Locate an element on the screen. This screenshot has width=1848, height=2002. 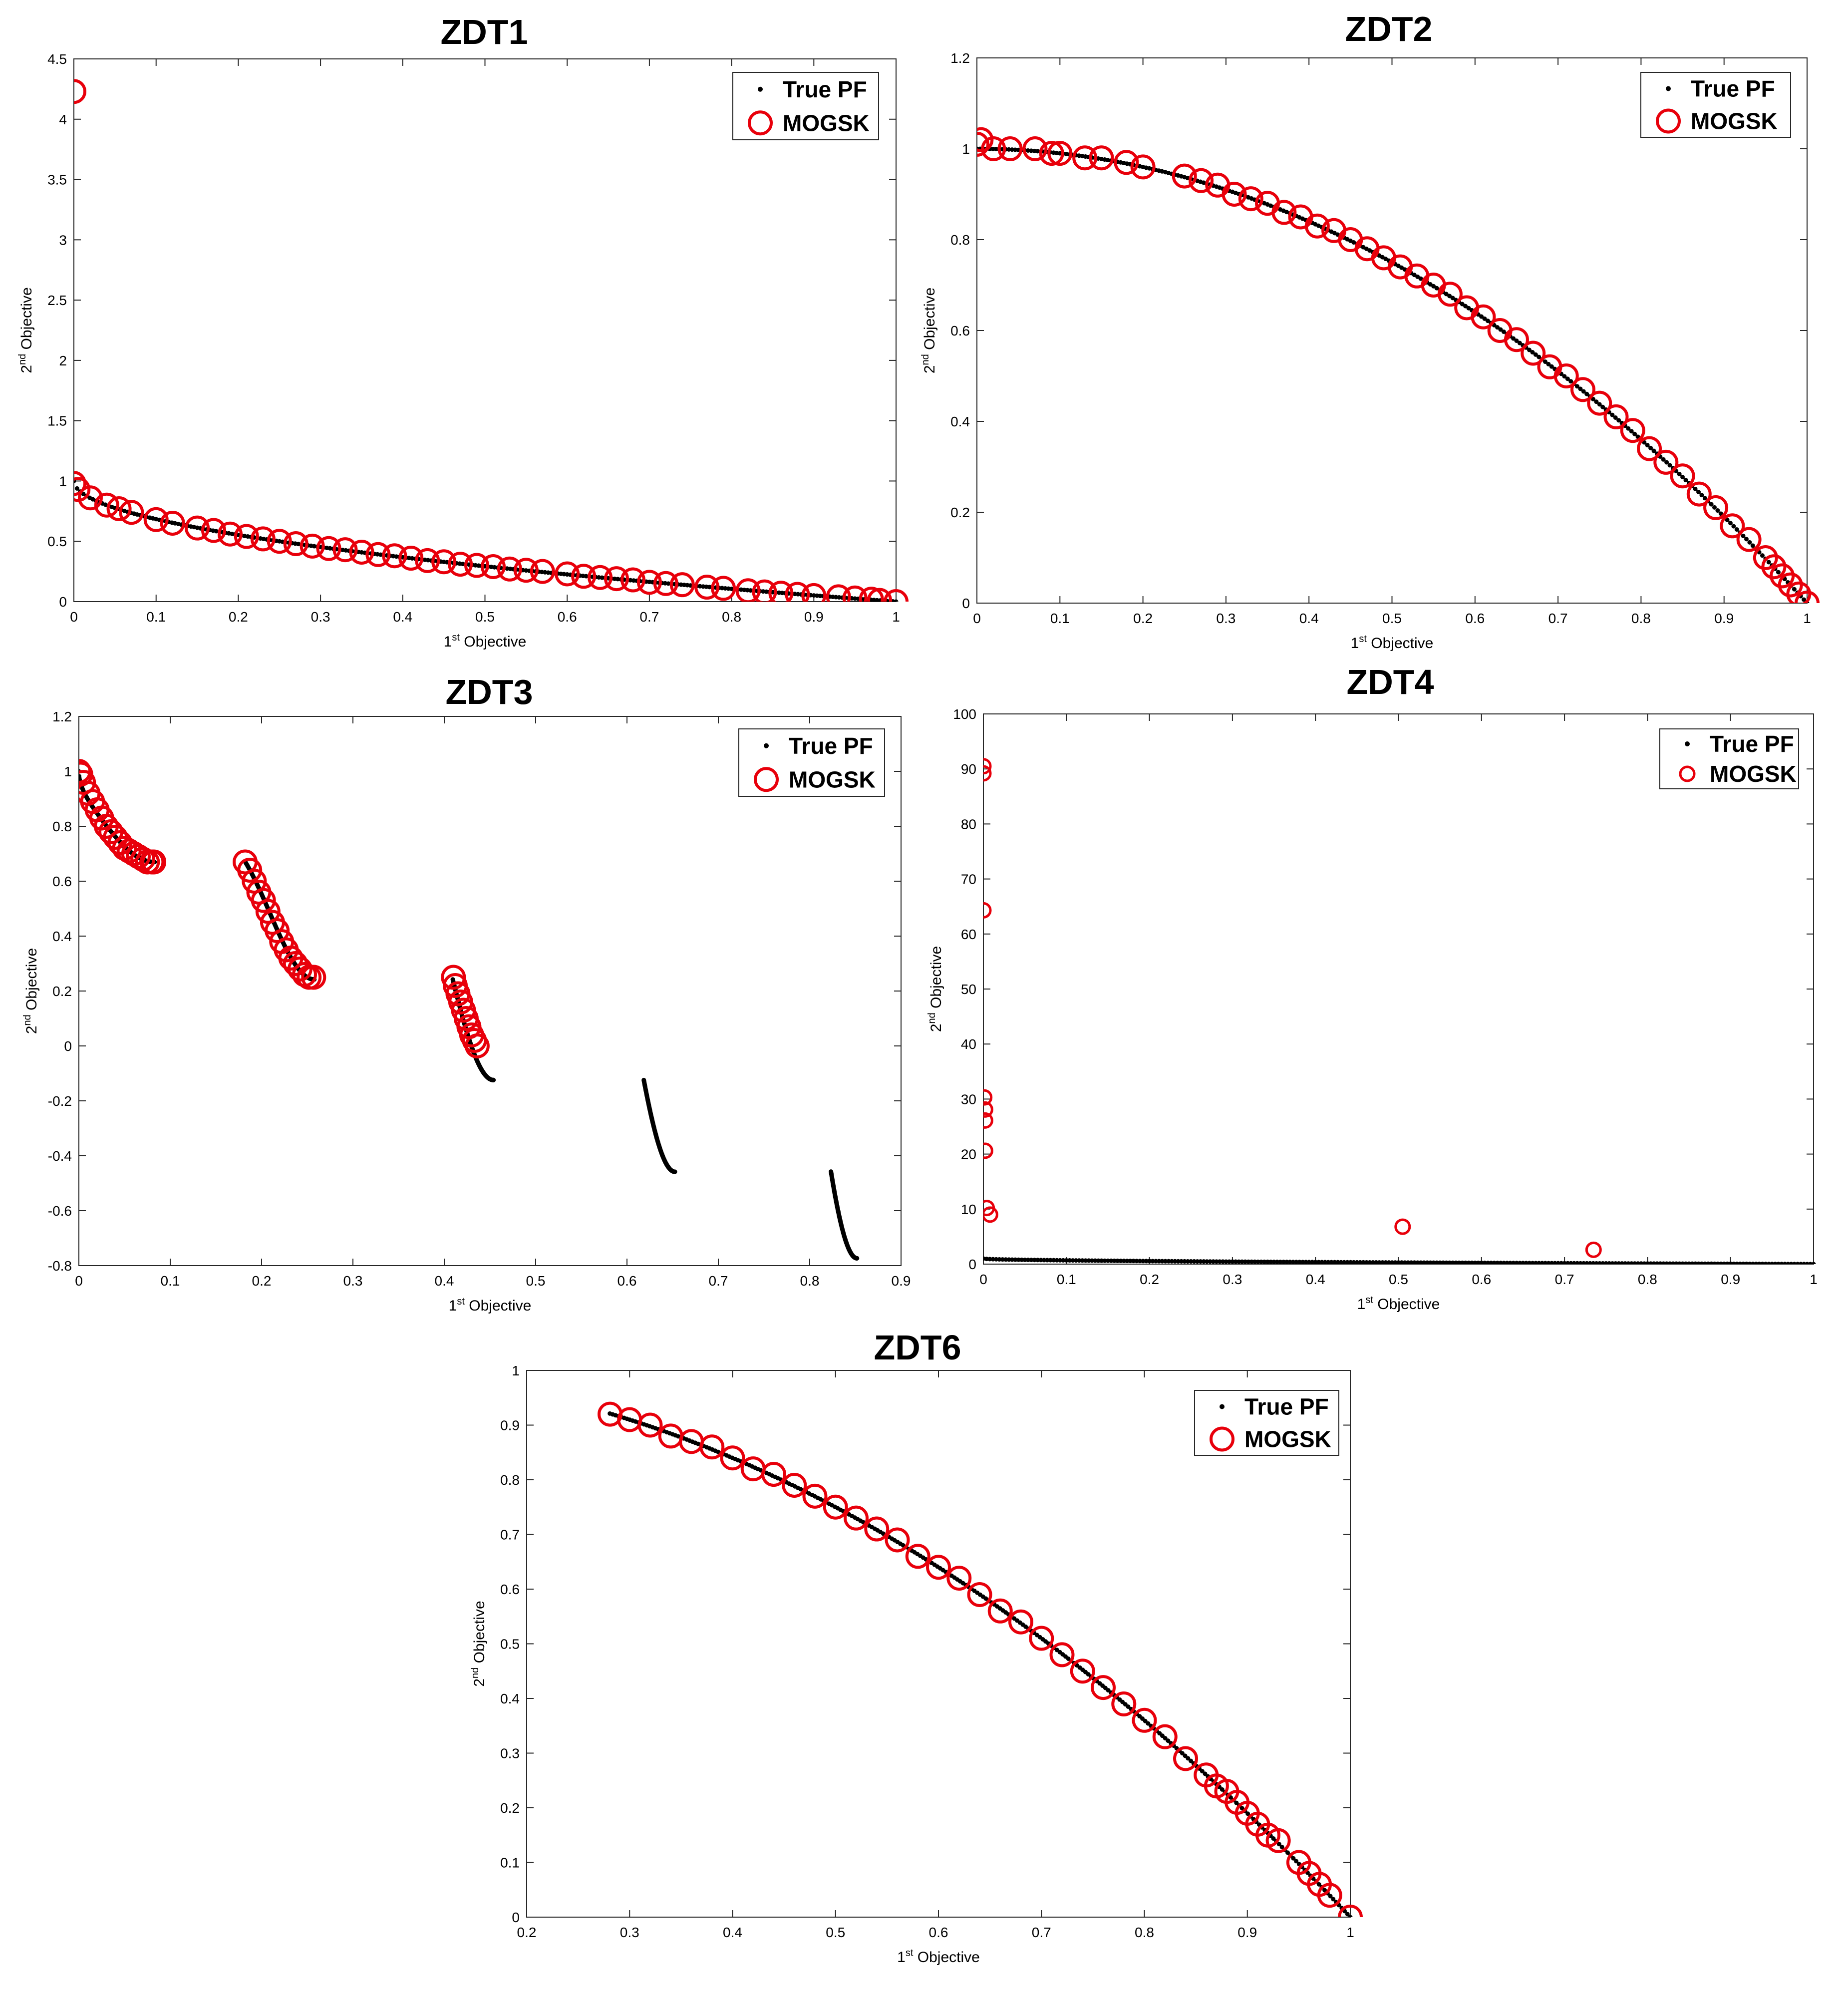
legend-mogsk-marker is located at coordinates (760, 123).